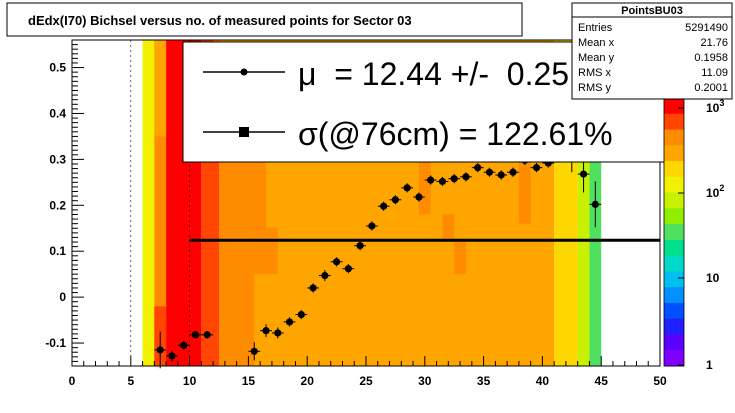  I want to click on x-tick-label: 0, so click(72, 381).